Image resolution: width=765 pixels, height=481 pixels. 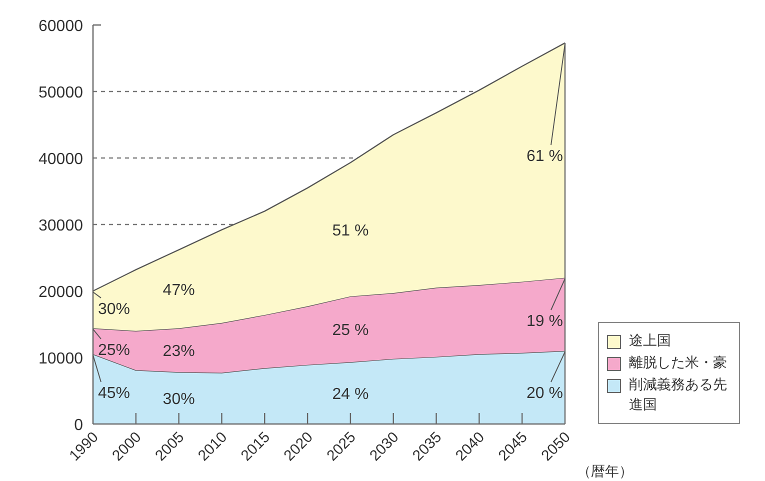 What do you see at coordinates (61, 93) in the screenshot?
I see `y-tick-label: 50000` at bounding box center [61, 93].